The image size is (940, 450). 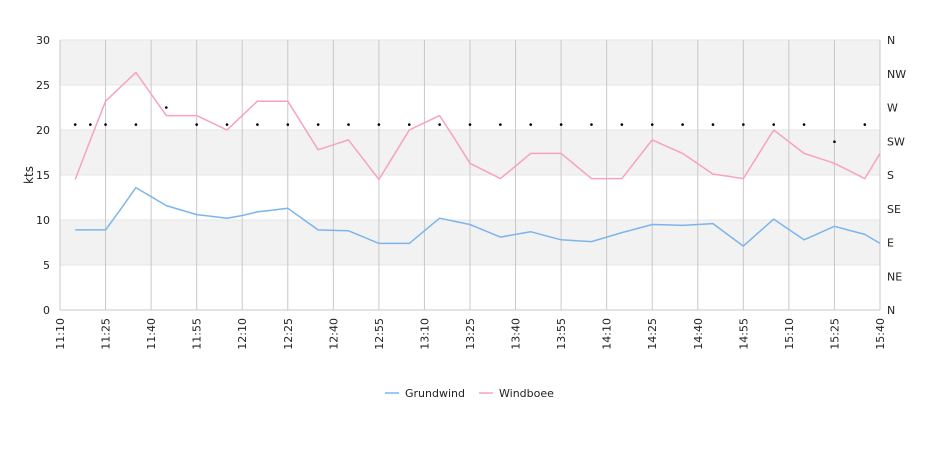 I want to click on y-axis-label: kts, so click(x=29, y=175).